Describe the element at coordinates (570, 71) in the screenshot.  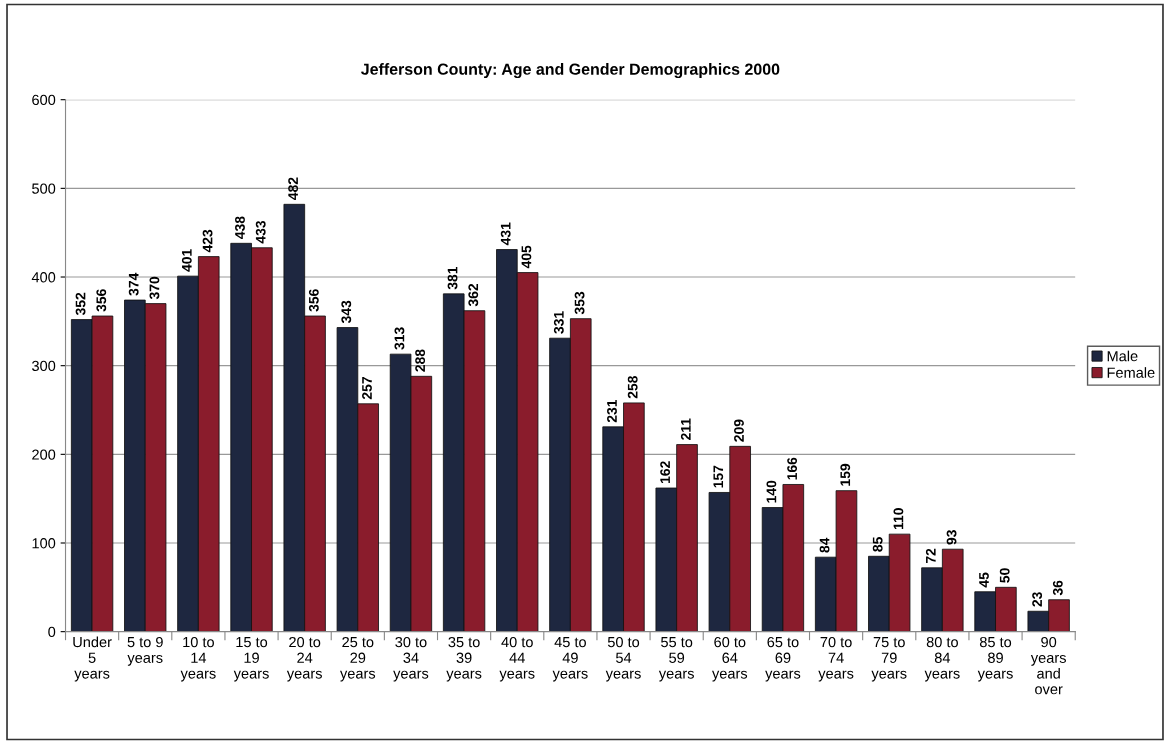
I see `chart-title: Jefferson County: Age and Gender Demographics 2000` at that location.